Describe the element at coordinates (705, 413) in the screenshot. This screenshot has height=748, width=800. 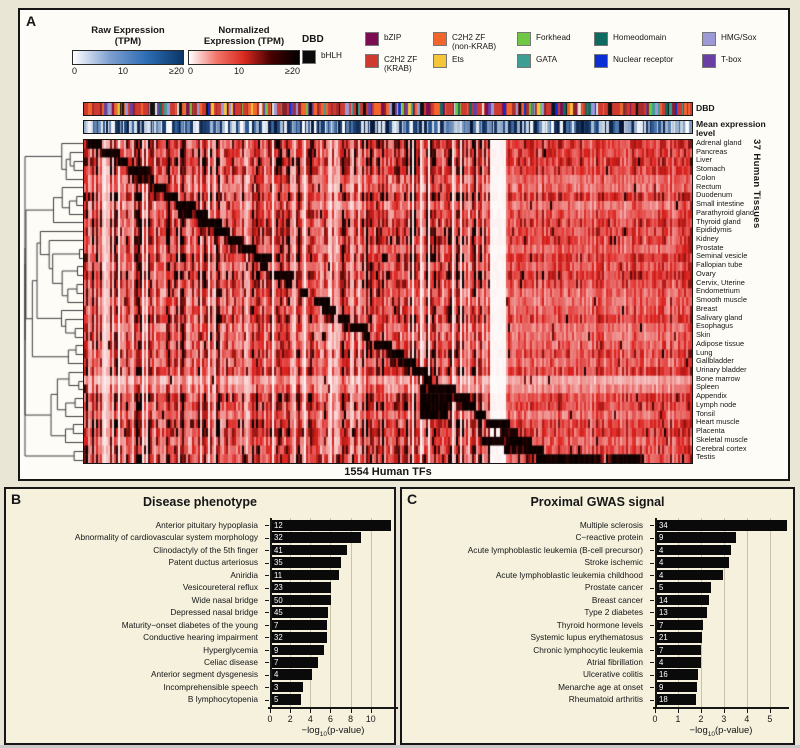
I see `tissue-label: Tonsil` at that location.